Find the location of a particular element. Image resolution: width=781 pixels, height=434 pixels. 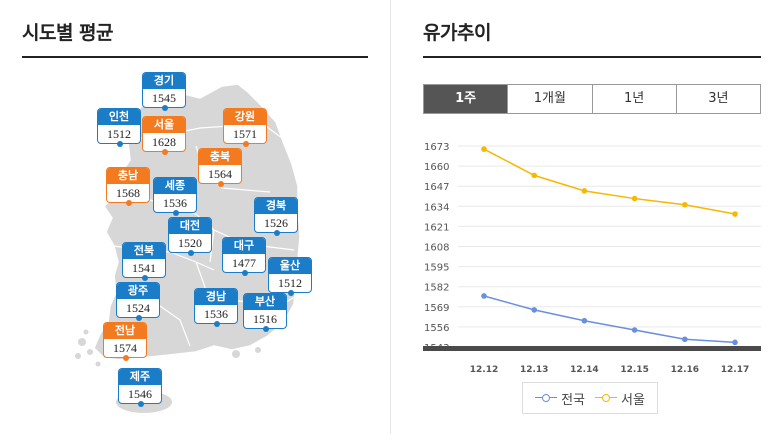

region-value: 1571 is located at coordinates (245, 134).